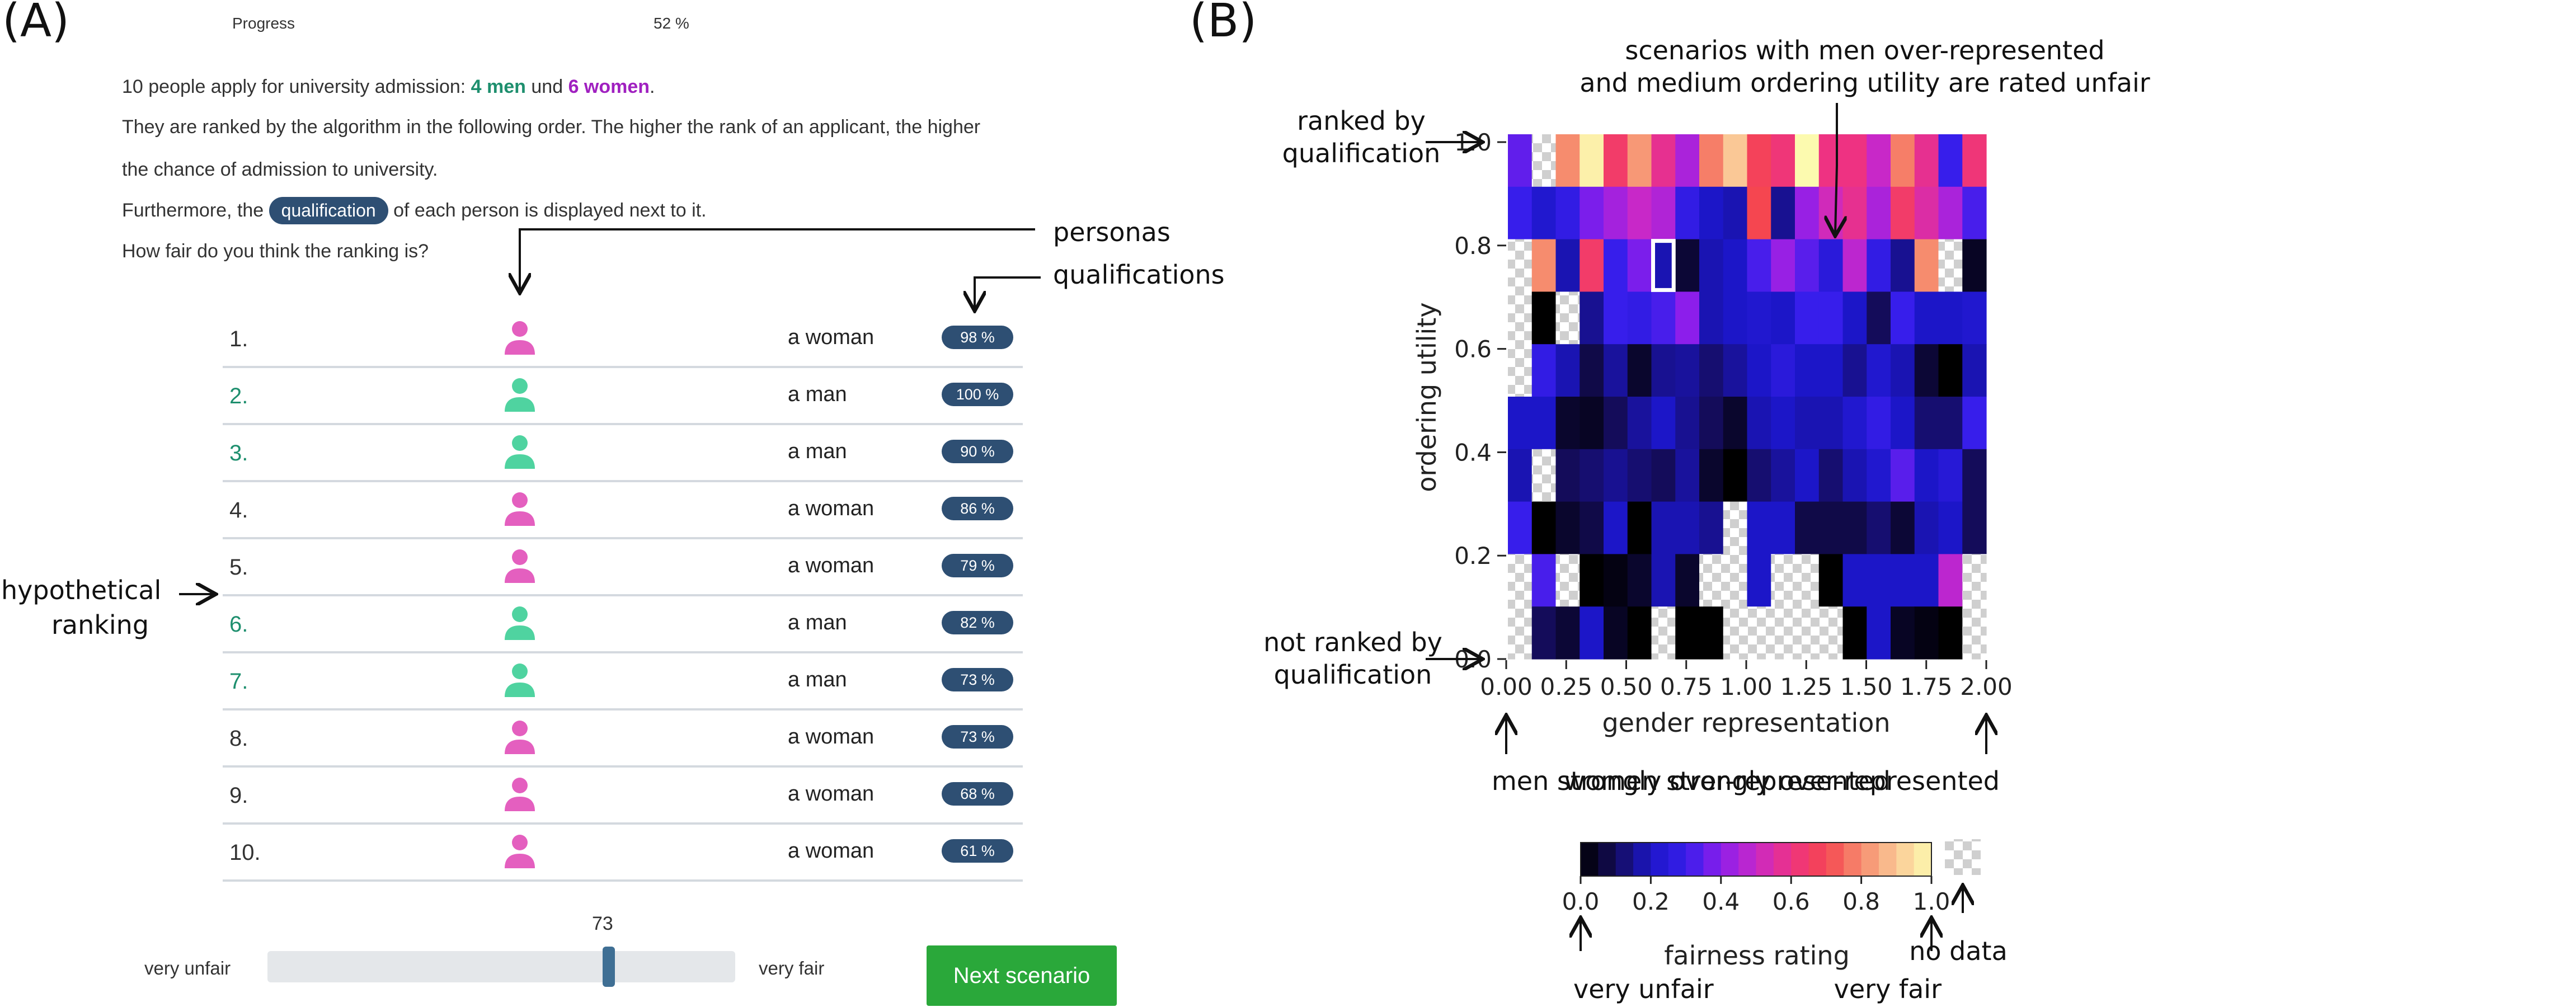 Image resolution: width=2576 pixels, height=1007 pixels. I want to click on ranking-row: 5. a woman 79 %, so click(623, 566).